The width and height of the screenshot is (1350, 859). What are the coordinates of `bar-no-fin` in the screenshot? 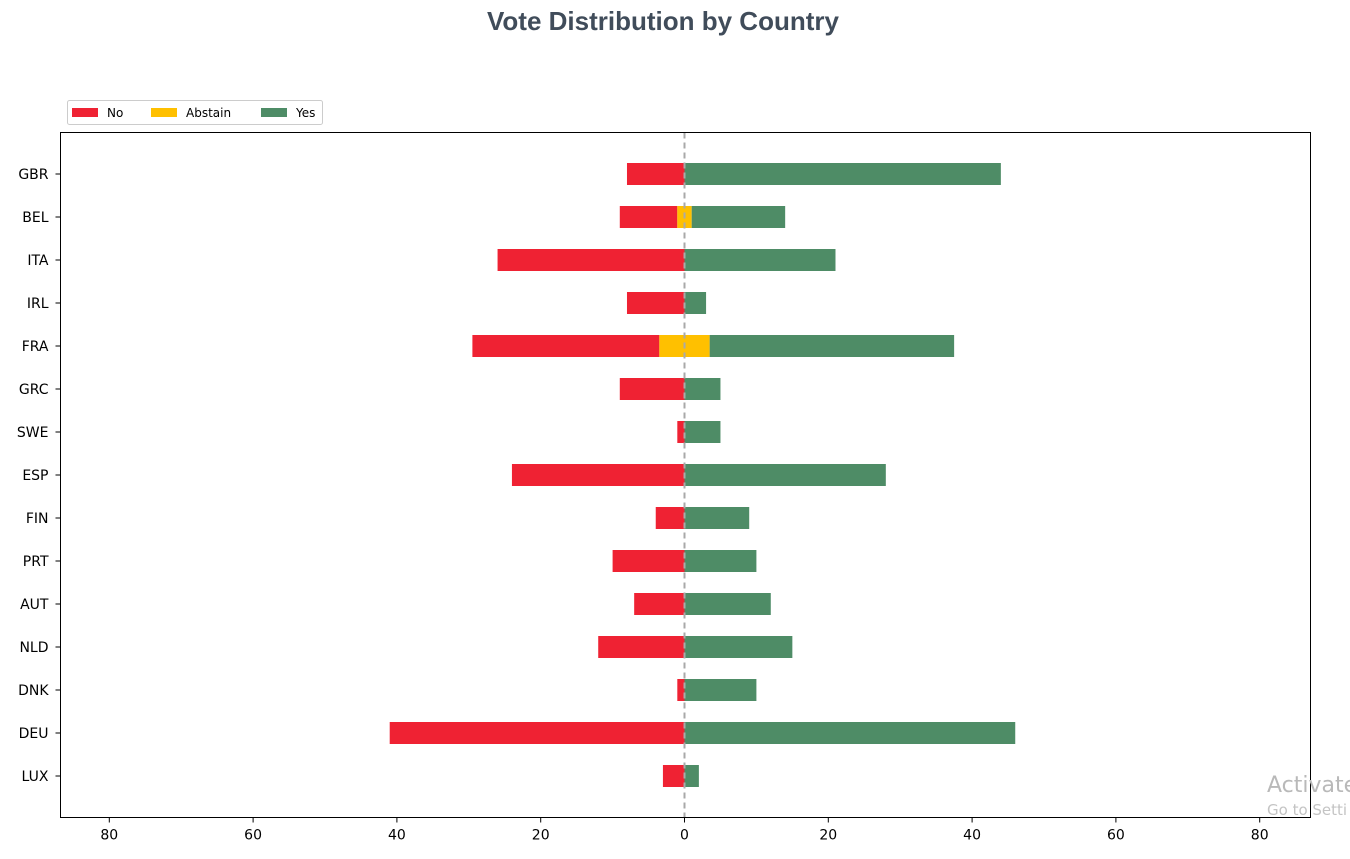 It's located at (670, 518).